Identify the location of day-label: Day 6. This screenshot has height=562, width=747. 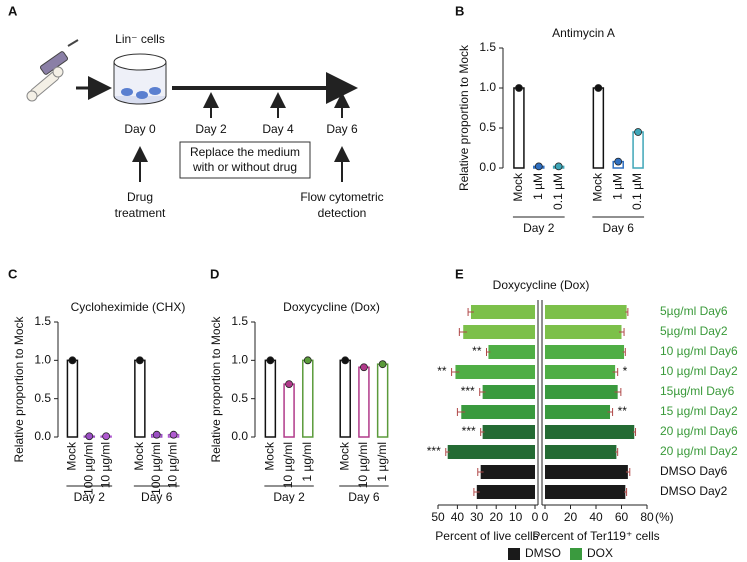
(342, 129).